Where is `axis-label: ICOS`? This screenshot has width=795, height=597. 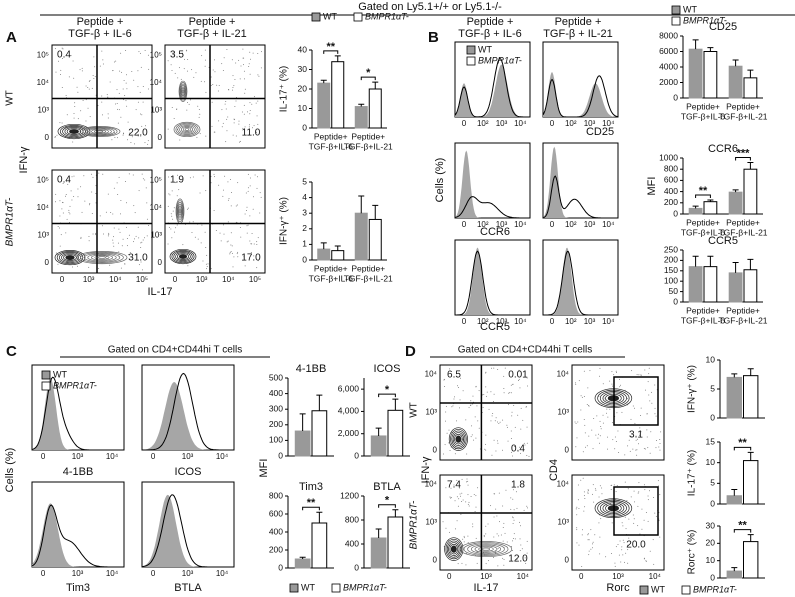 axis-label: ICOS is located at coordinates (188, 472).